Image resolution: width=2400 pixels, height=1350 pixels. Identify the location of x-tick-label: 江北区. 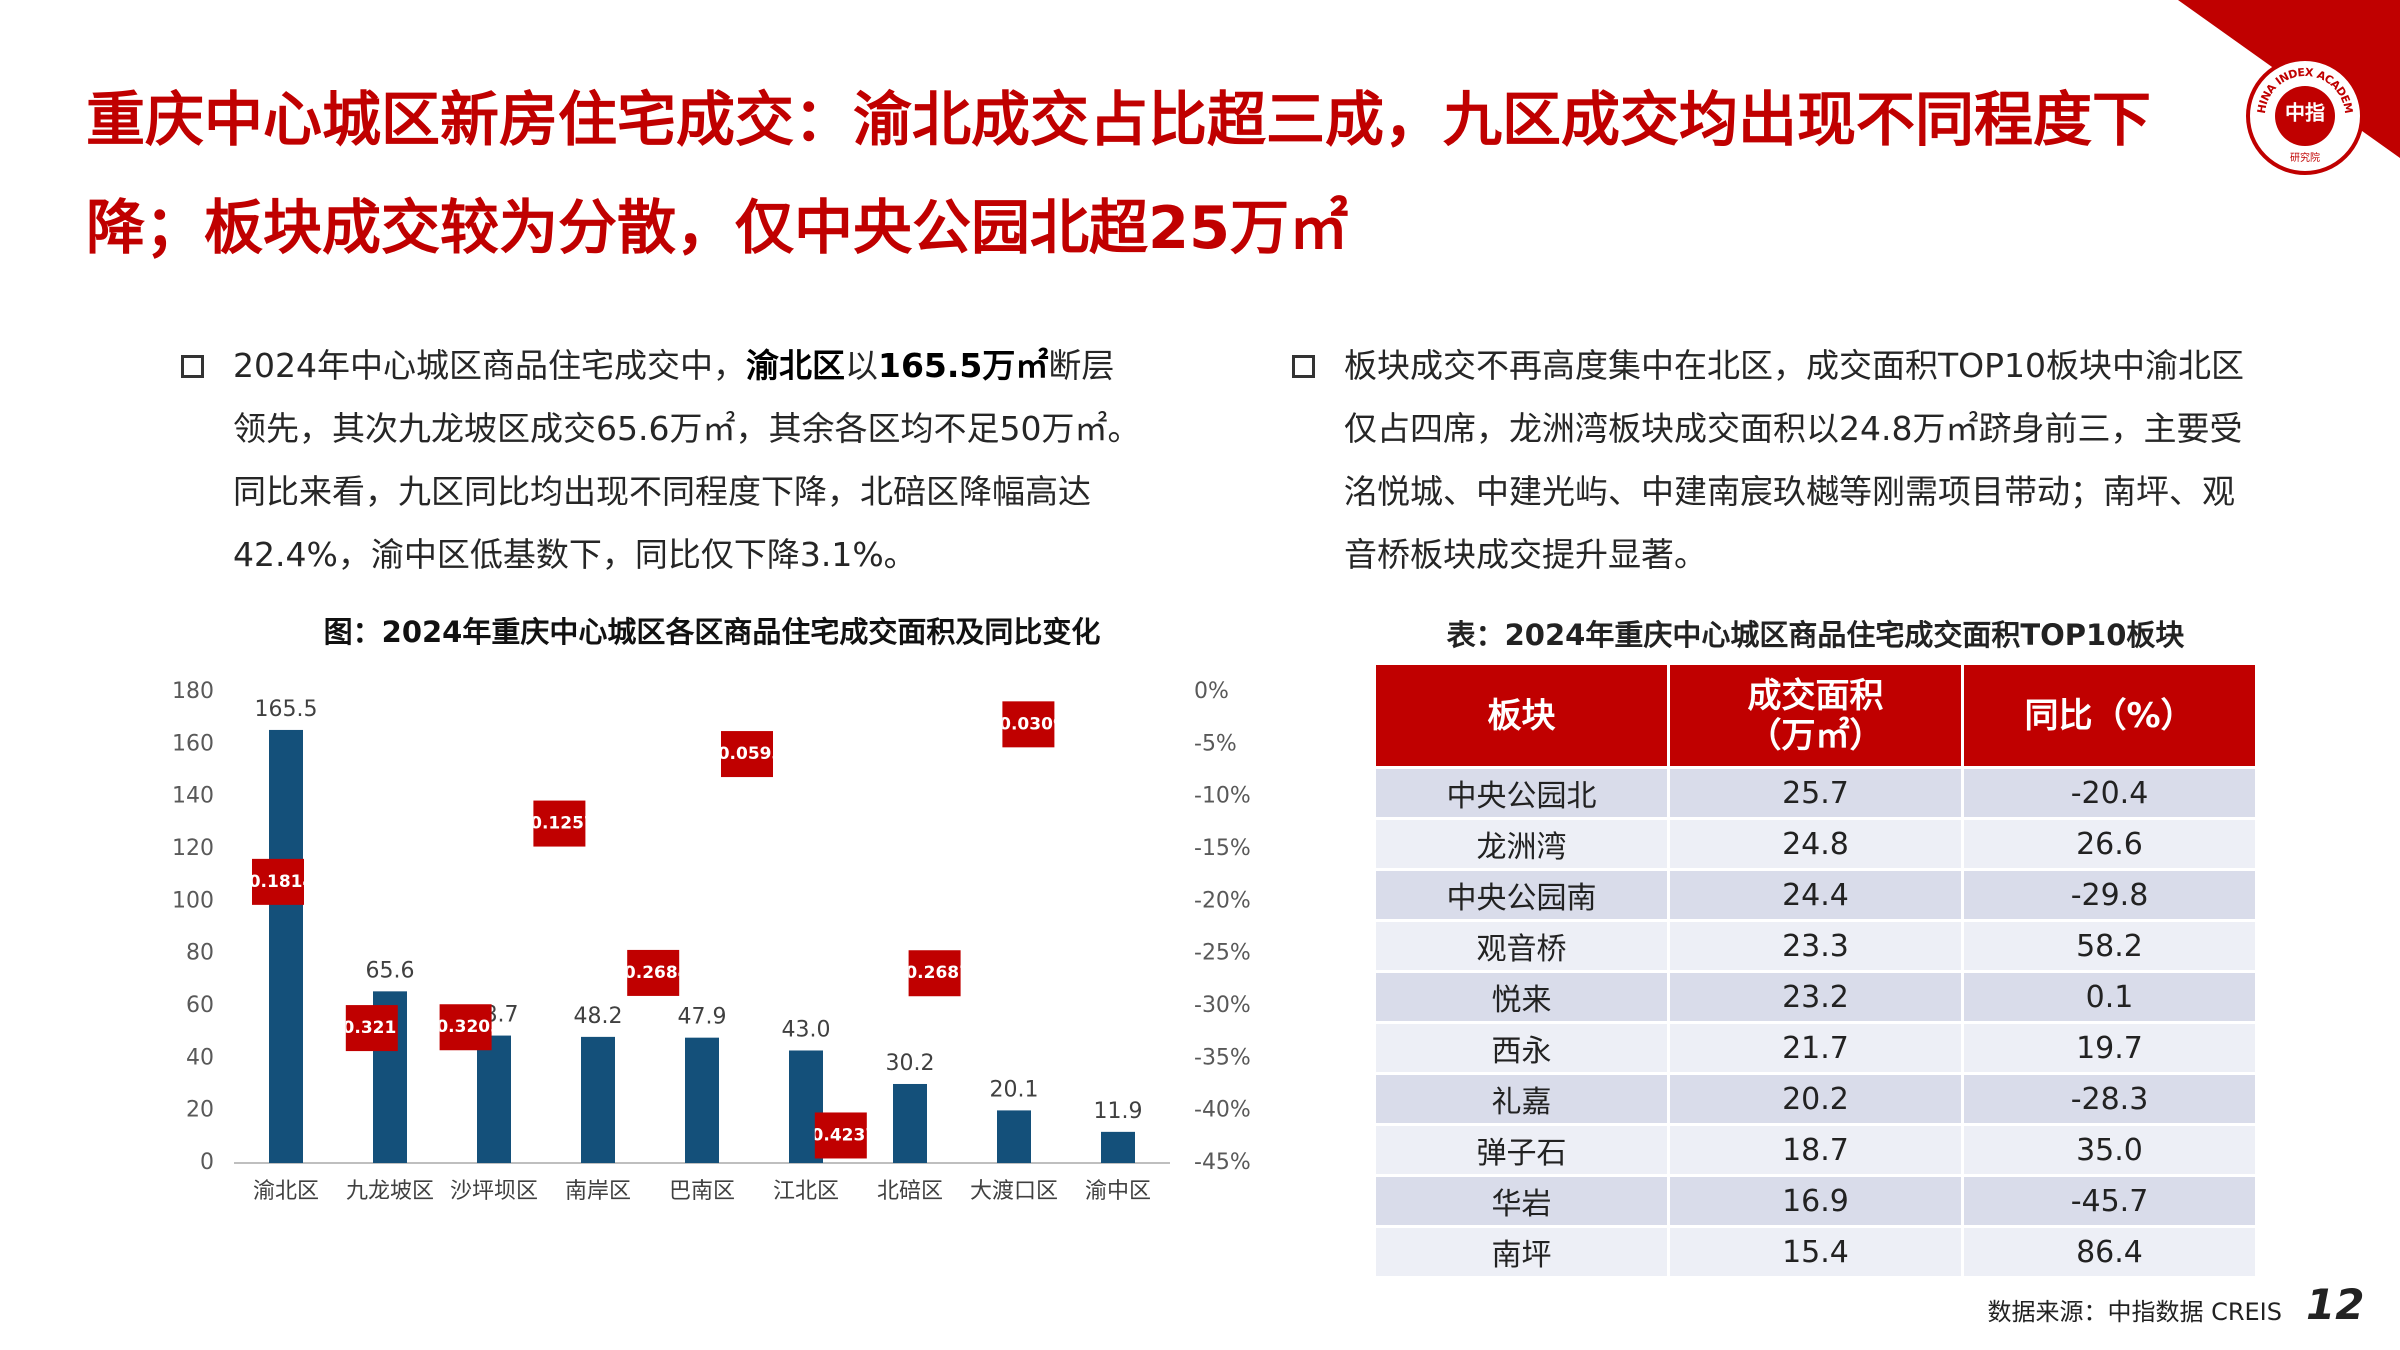
(806, 1191).